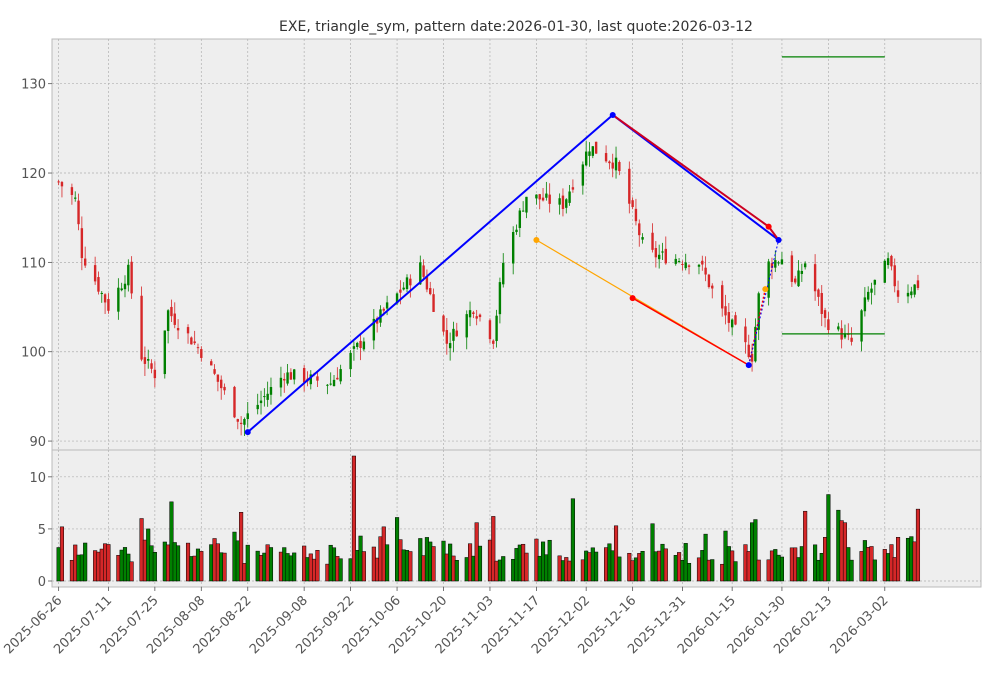  I want to click on price-y-tick-label: 120, so click(33, 174).